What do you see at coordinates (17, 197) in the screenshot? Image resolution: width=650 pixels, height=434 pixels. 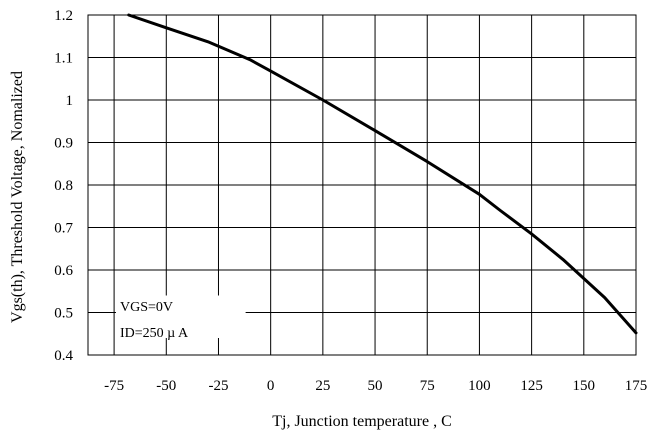 I see `y-axis-label: Vgs(th), Threshold Voltage, Nomalized` at bounding box center [17, 197].